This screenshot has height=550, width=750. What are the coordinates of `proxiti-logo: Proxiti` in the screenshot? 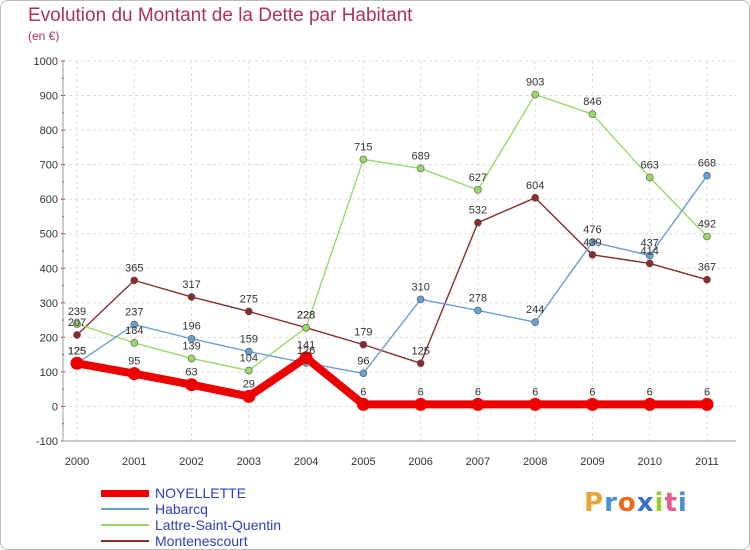 It's located at (636, 503).